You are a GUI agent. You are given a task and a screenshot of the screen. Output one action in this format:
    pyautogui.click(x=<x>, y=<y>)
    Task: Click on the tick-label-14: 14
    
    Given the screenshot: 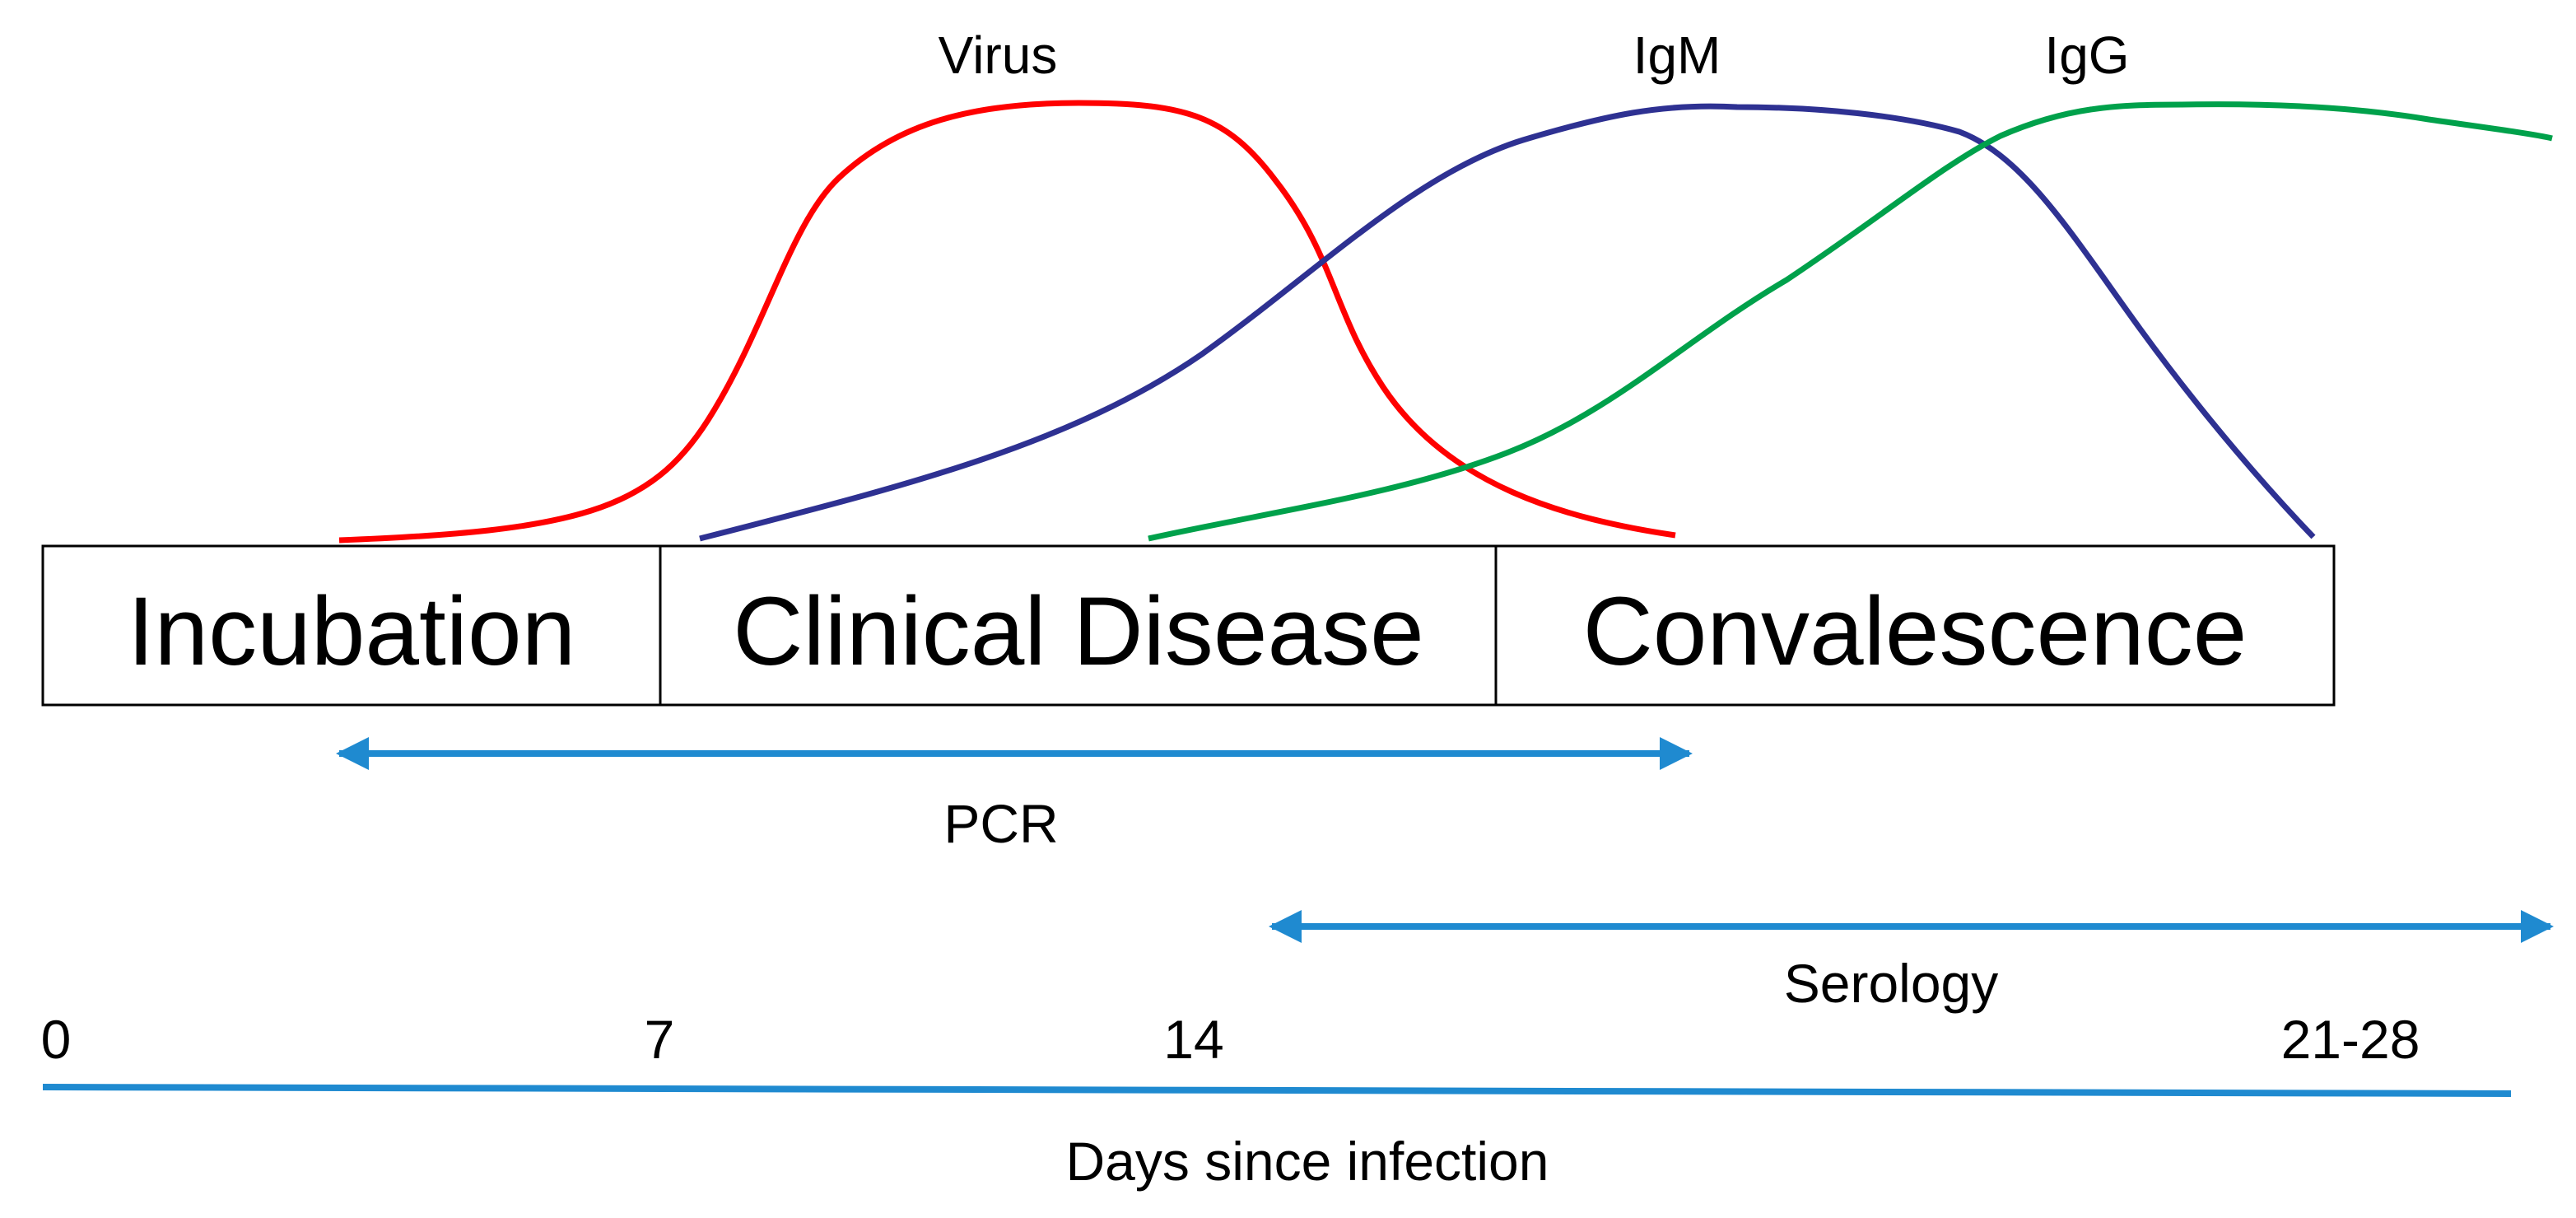 What is the action you would take?
    pyautogui.click(x=1193, y=1039)
    